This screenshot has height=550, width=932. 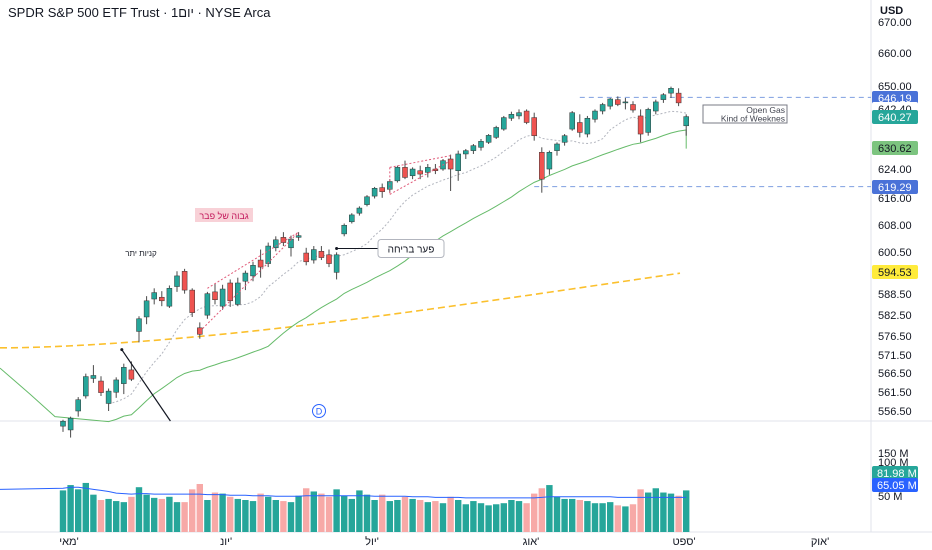 What do you see at coordinates (122, 350) in the screenshot?
I see `trend-line-anchor` at bounding box center [122, 350].